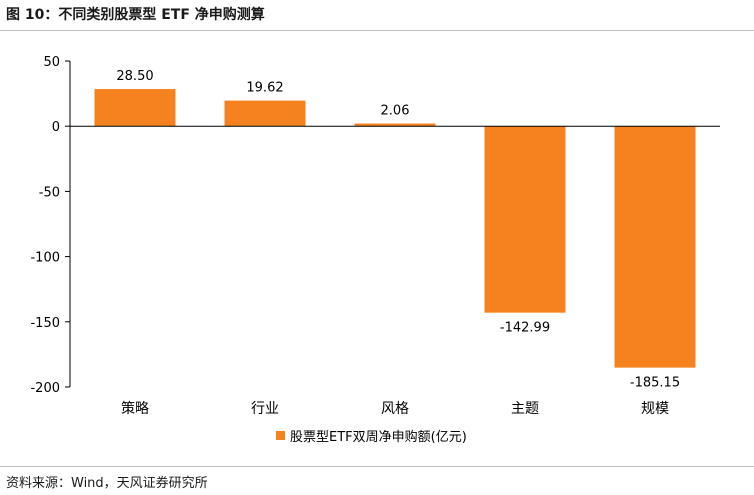  Describe the element at coordinates (655, 409) in the screenshot. I see `category-label: 规模` at that location.